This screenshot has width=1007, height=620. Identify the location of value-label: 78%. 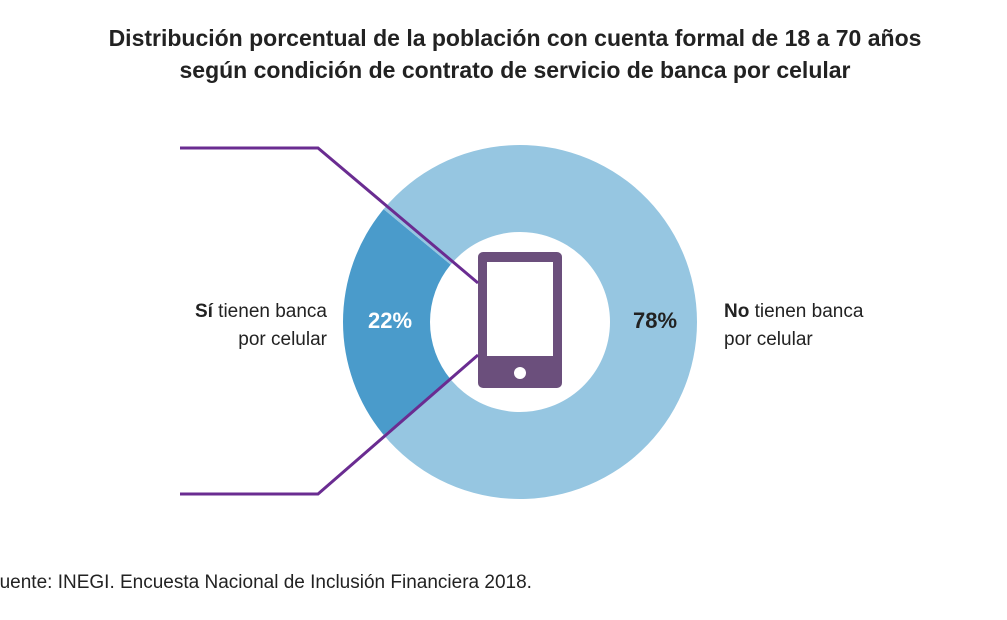
(655, 320).